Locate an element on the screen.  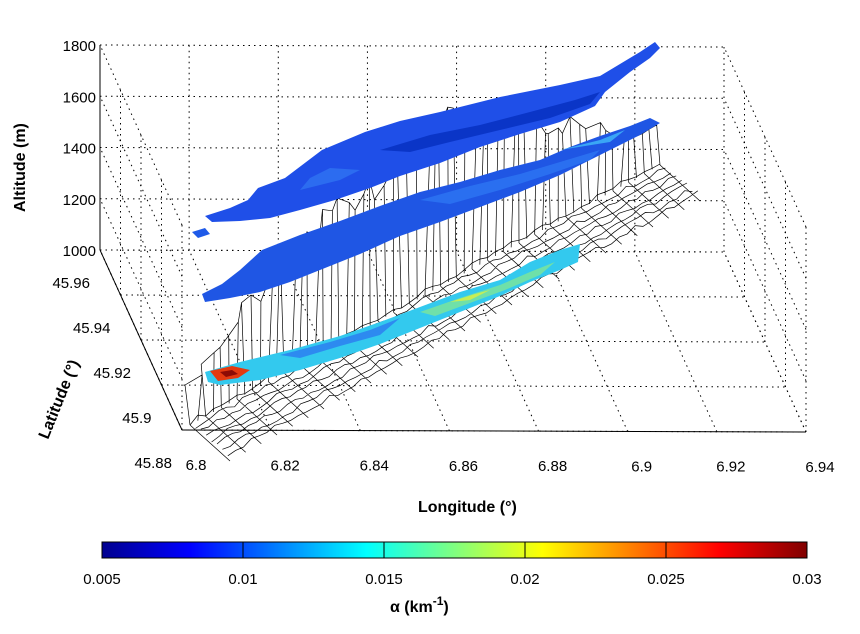
z-tick-label: 1200 is located at coordinates (79, 200).